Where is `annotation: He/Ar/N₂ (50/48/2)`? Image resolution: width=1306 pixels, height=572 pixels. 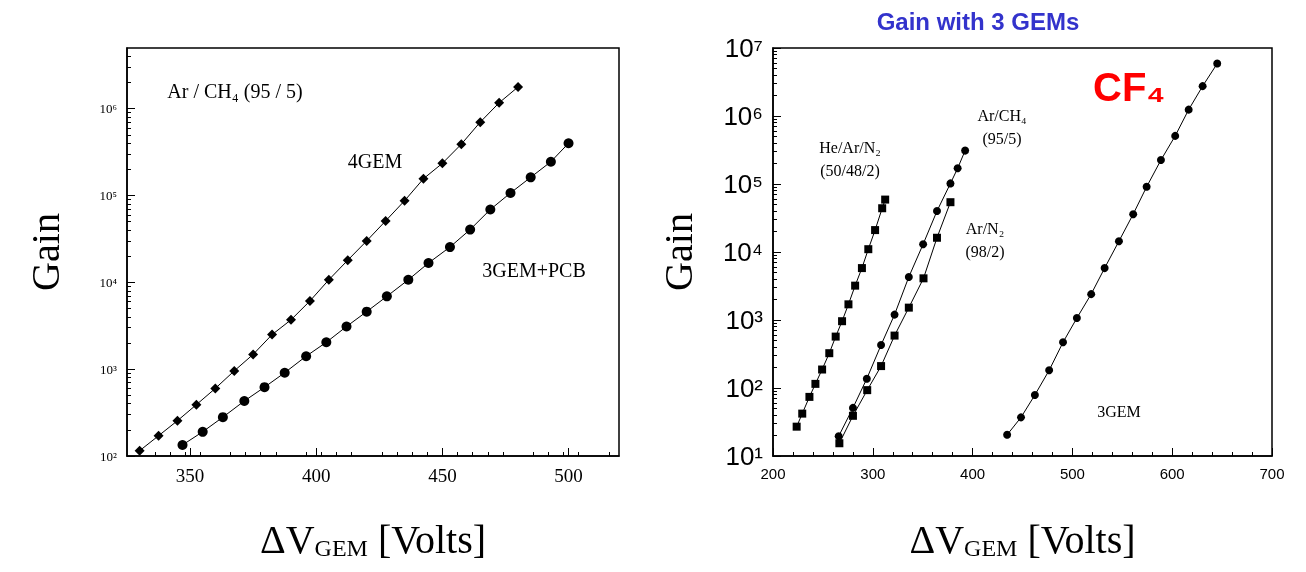 annotation: He/Ar/N₂ (50/48/2) is located at coordinates (850, 159).